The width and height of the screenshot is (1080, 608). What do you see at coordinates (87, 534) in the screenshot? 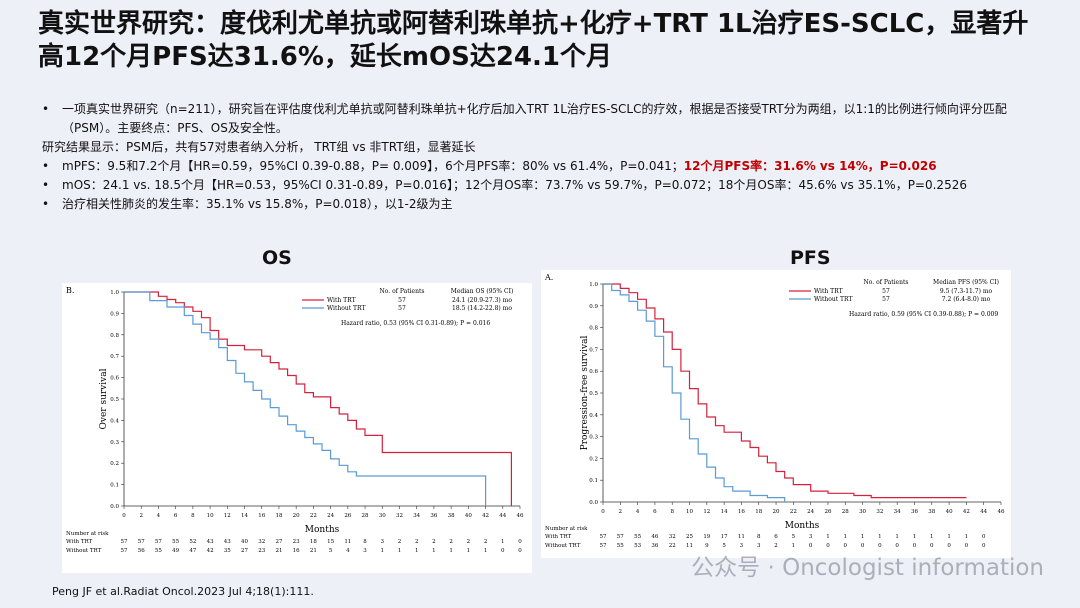
I see `os-risk-header: Number at risk` at bounding box center [87, 534].